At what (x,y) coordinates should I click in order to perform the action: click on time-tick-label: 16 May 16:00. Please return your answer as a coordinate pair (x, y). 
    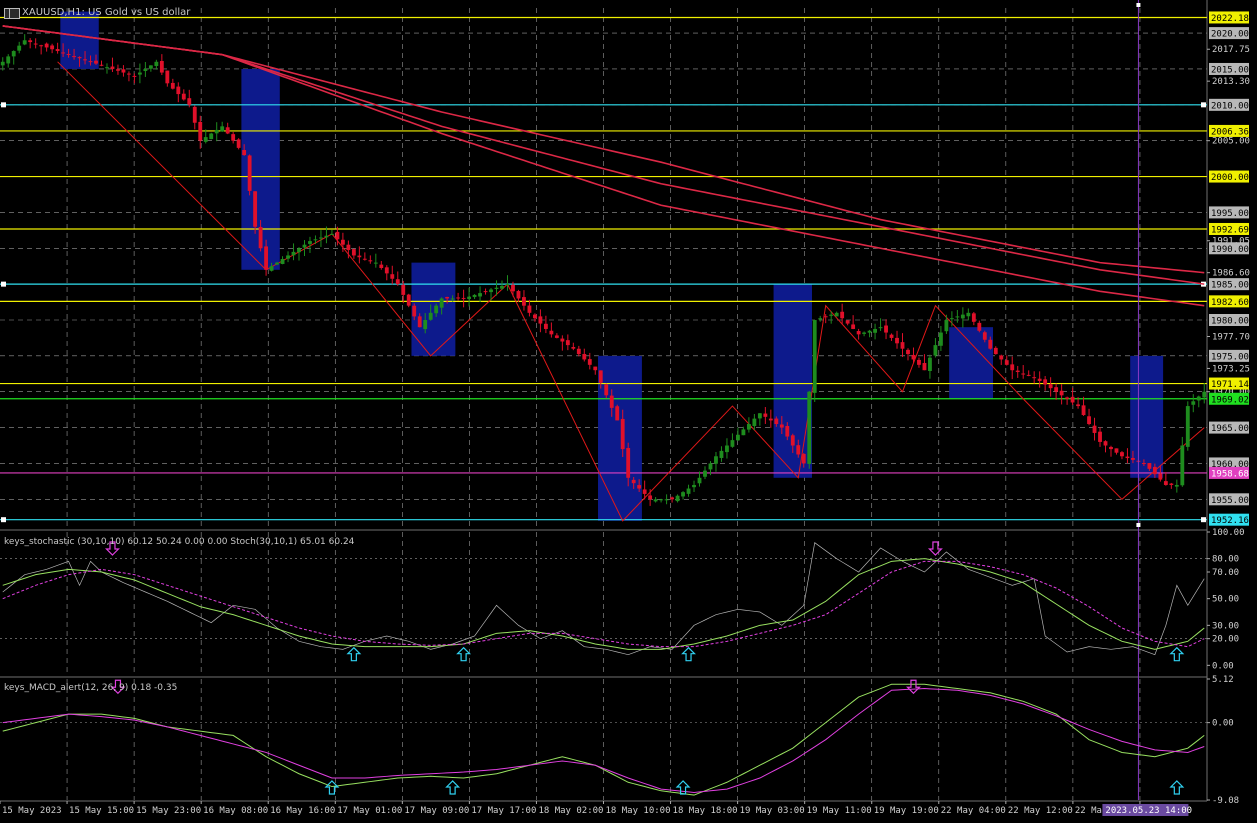
    Looking at the image, I should click on (302, 811).